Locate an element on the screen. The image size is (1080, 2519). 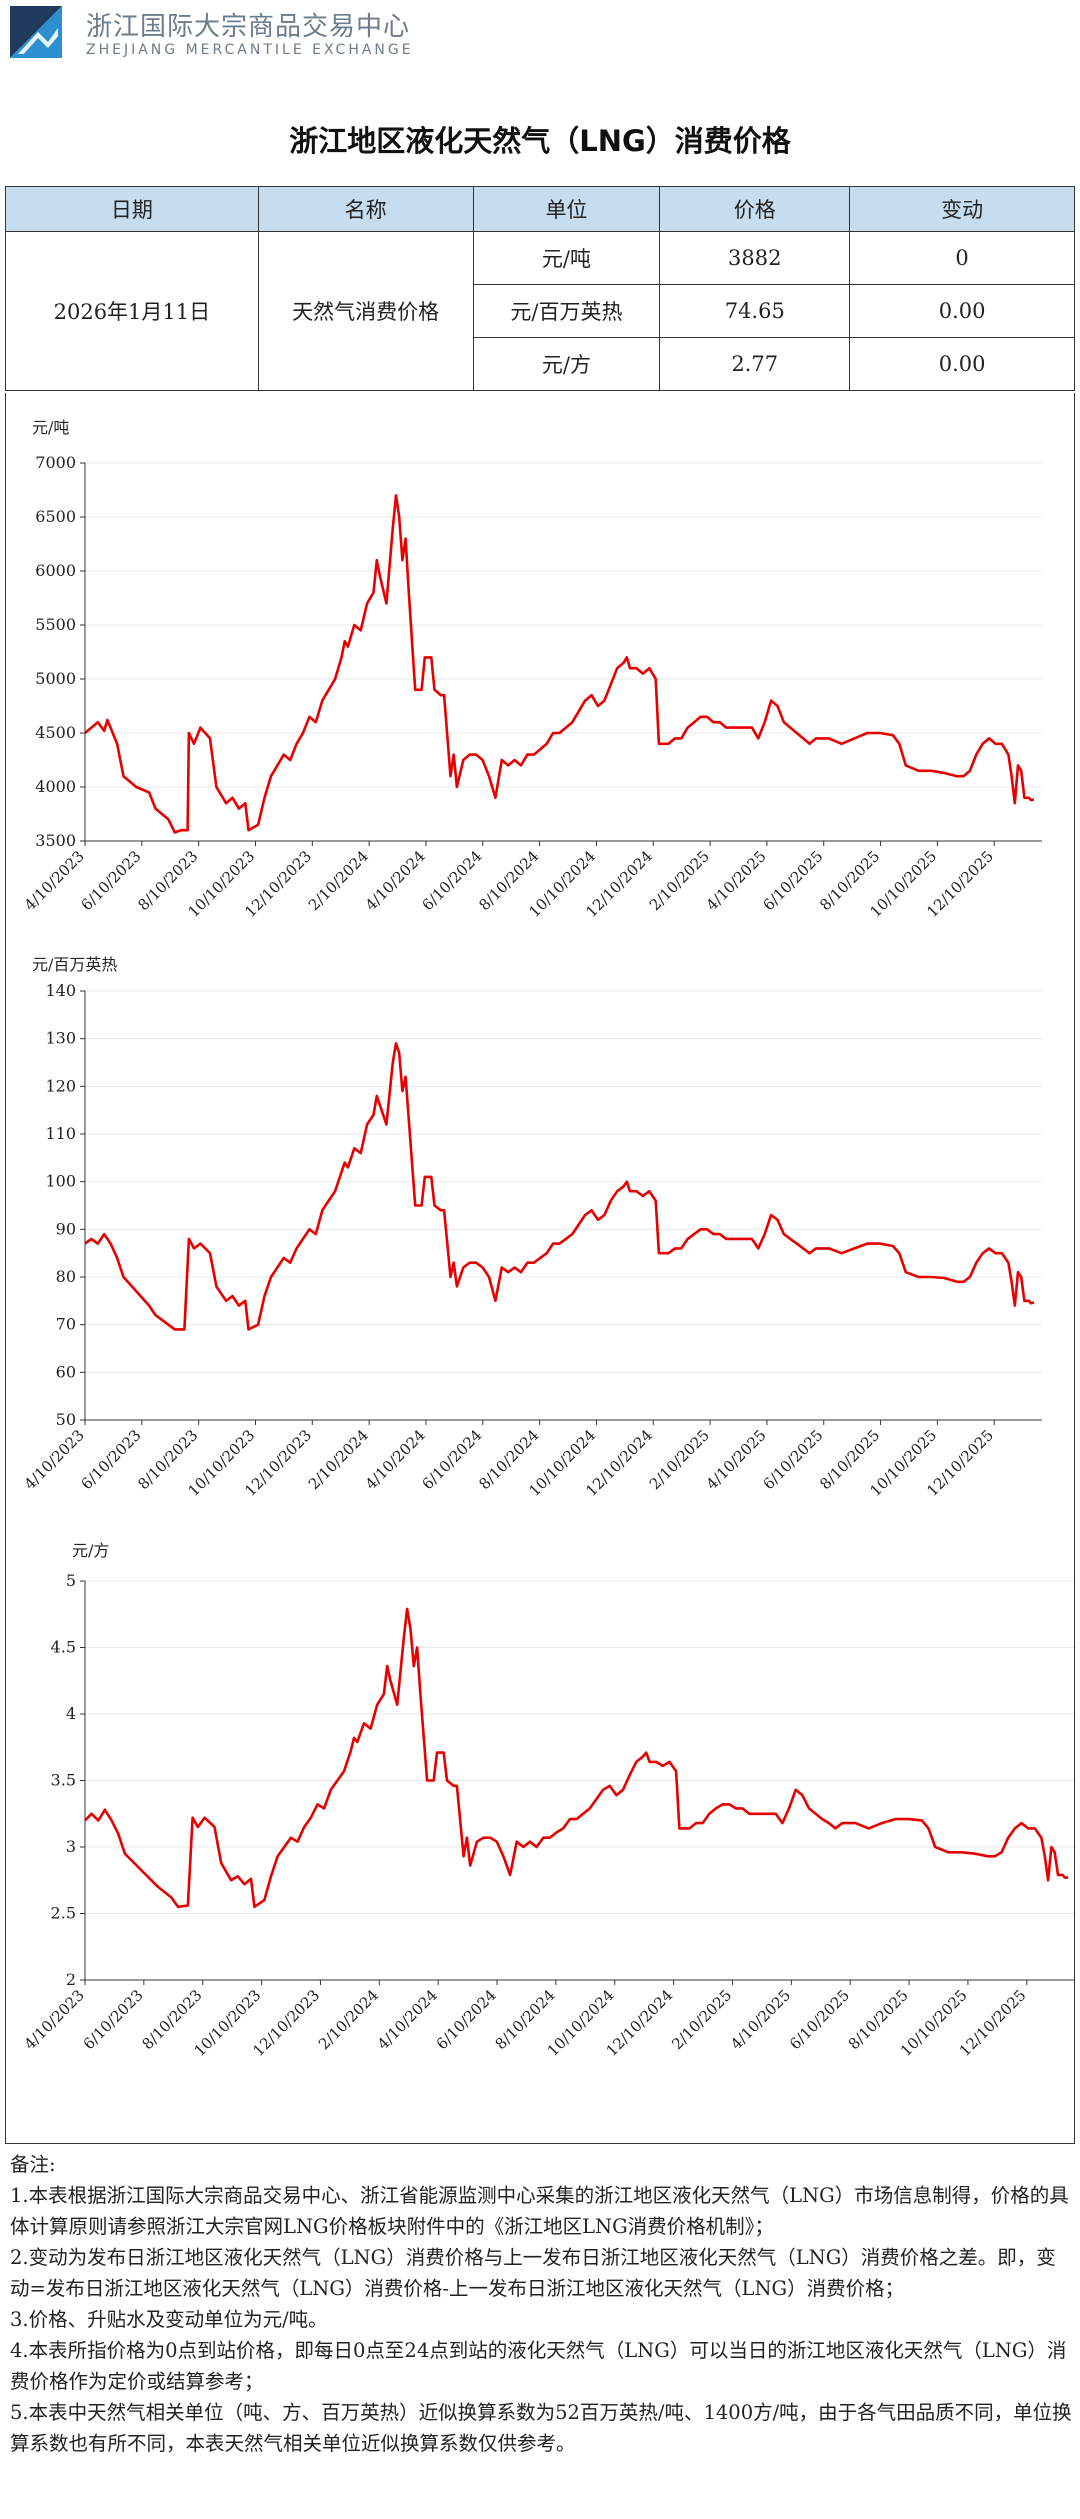
table-header-row: 日期 名称 单位 价格 变动 is located at coordinates (540, 209).